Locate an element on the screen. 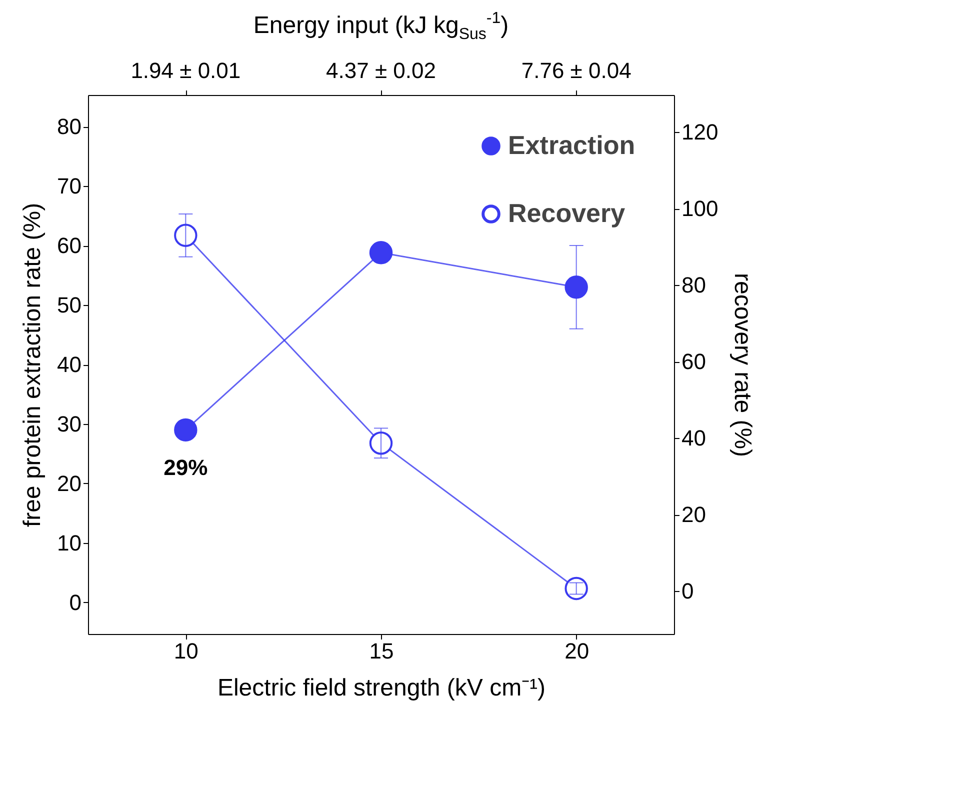 The image size is (972, 795). y2-tick-label: 80 is located at coordinates (694, 285).